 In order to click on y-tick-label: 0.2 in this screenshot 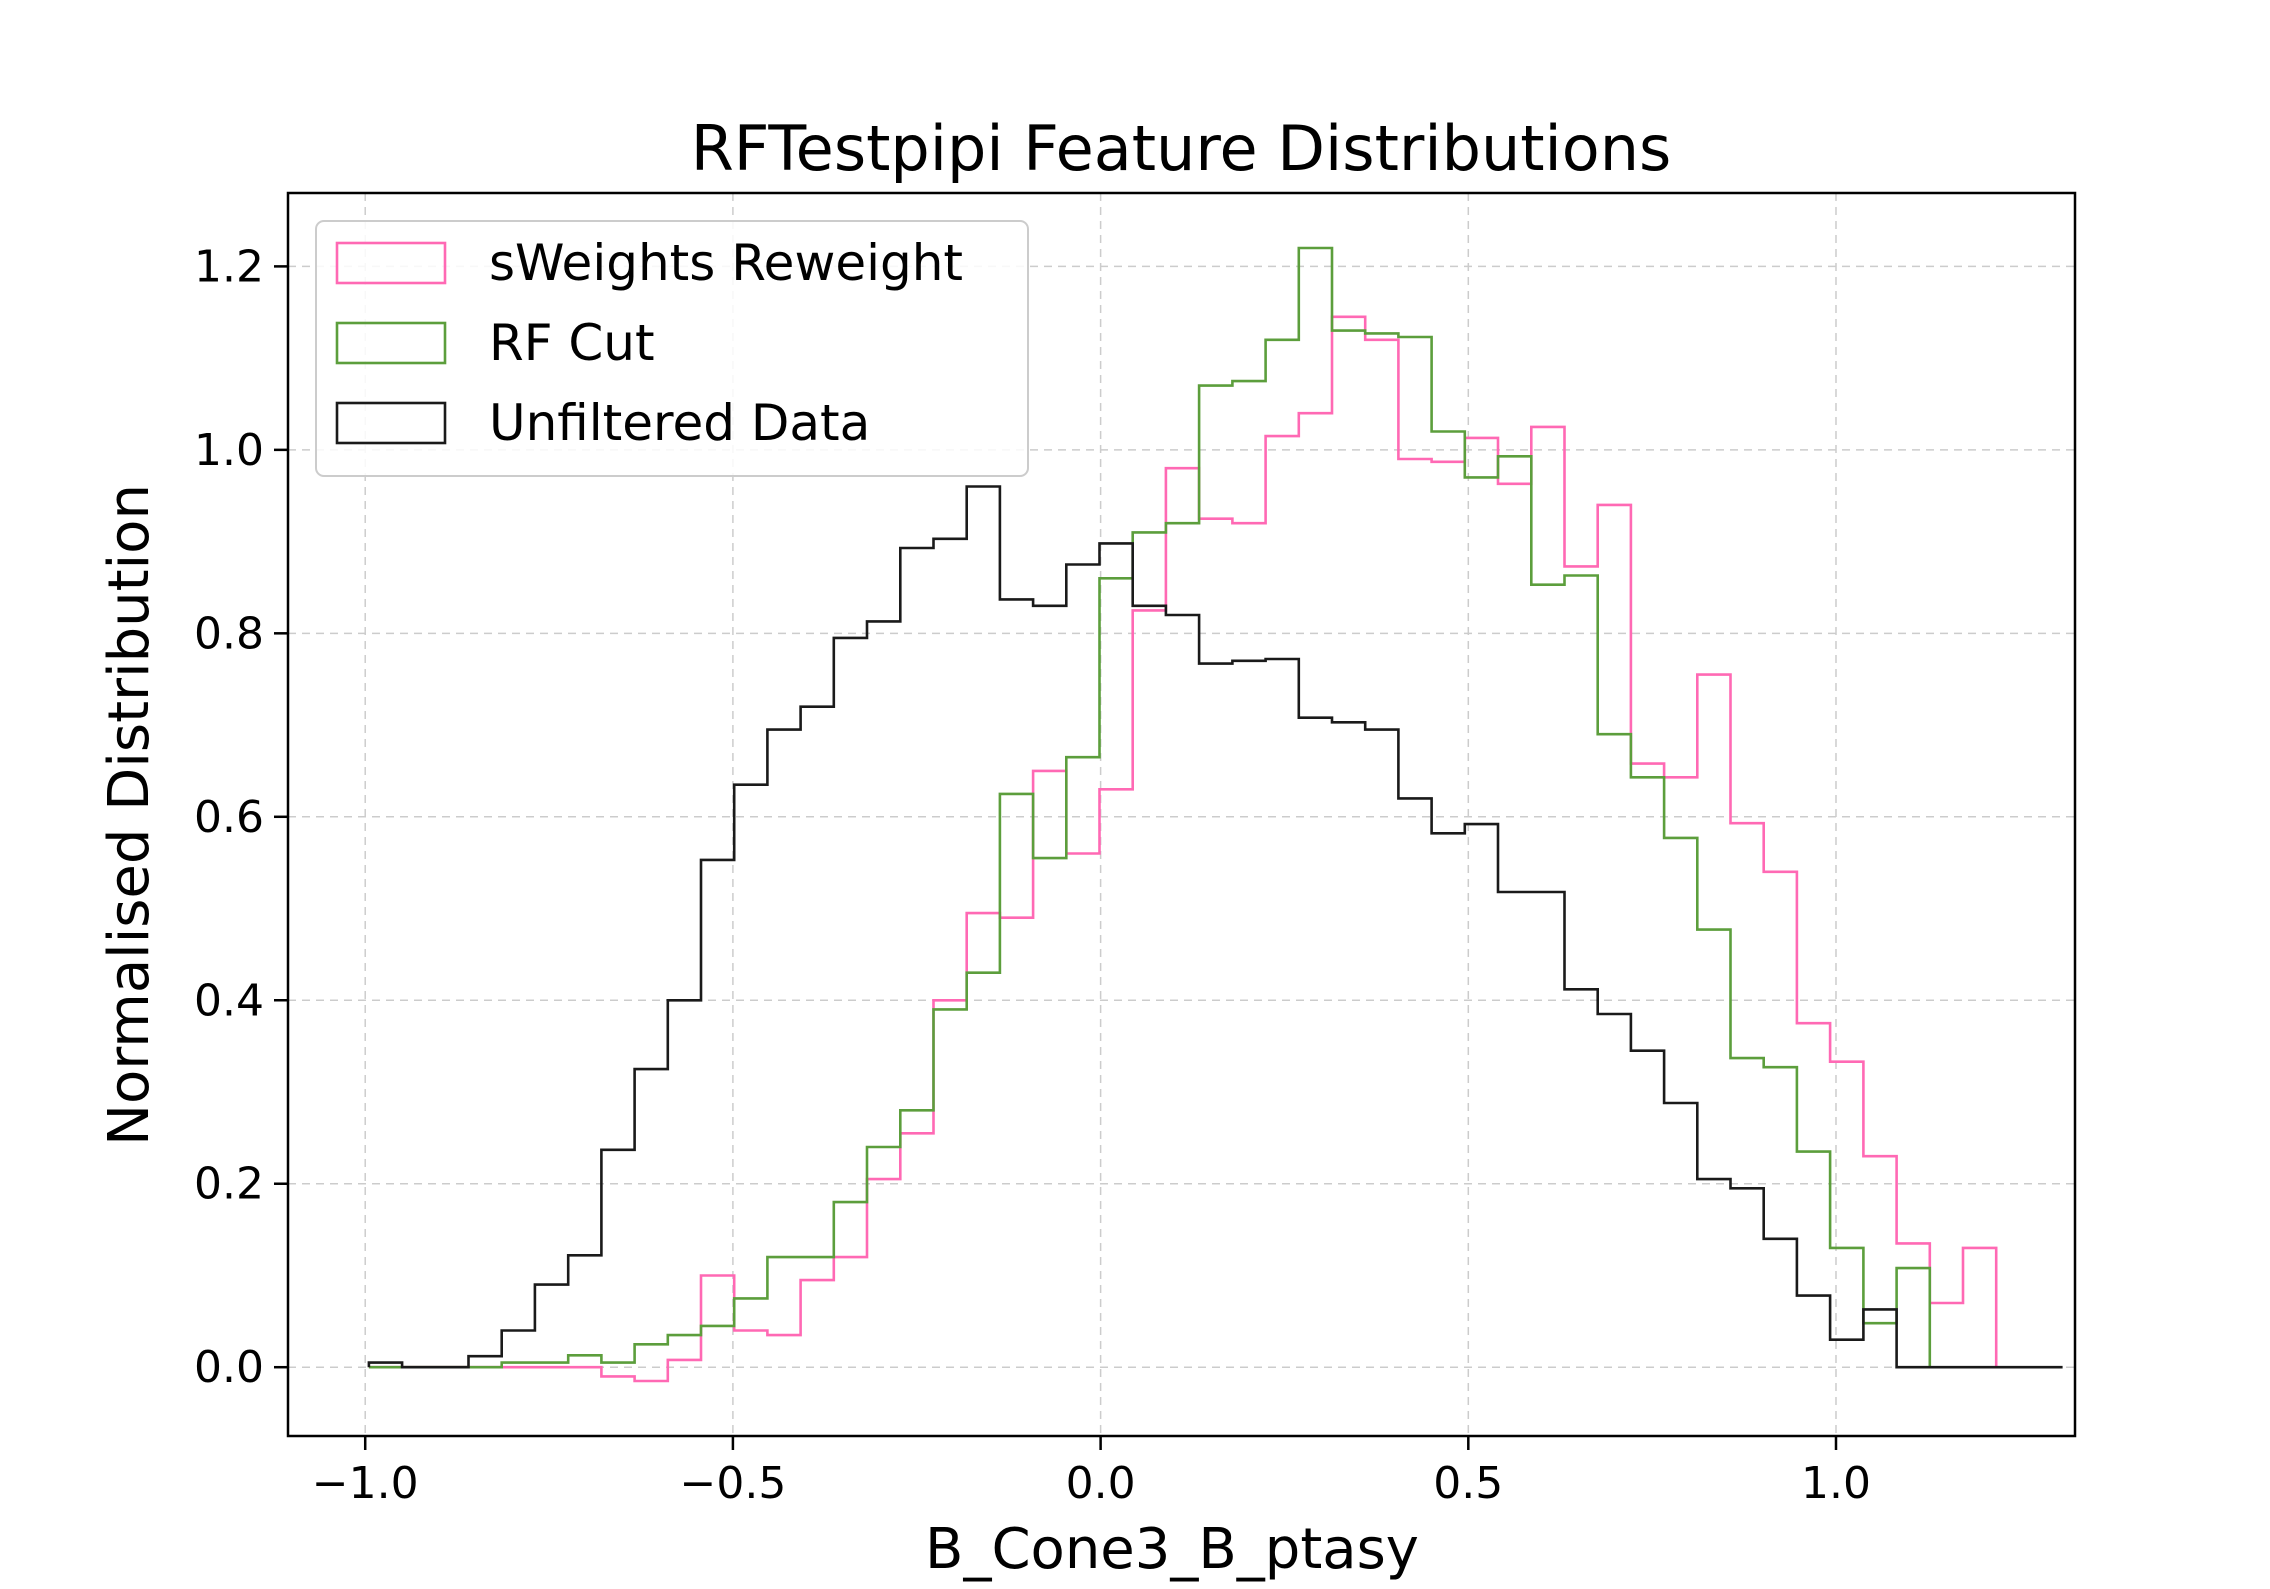, I will do `click(229, 1184)`.